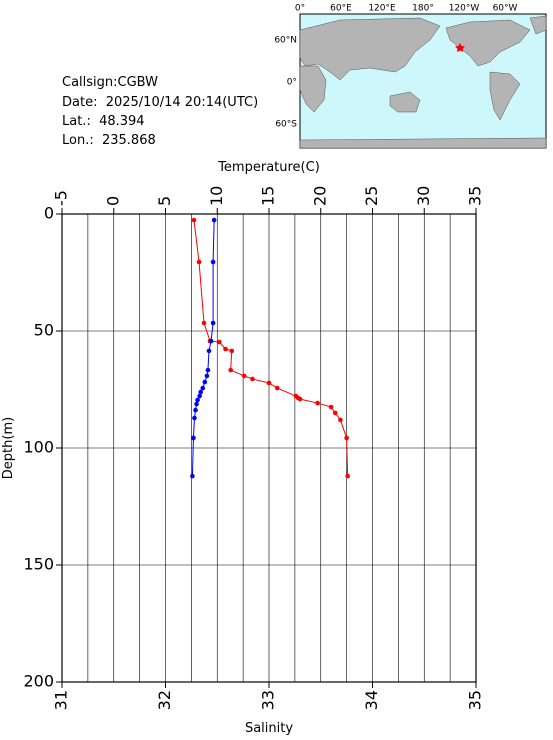  What do you see at coordinates (110, 82) in the screenshot?
I see `callsign: Callsign:CGBW` at bounding box center [110, 82].